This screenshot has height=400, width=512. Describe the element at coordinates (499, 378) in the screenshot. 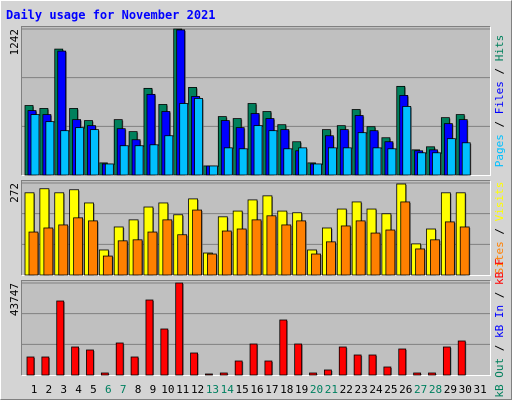

I see `legend-label: kB Out` at that location.